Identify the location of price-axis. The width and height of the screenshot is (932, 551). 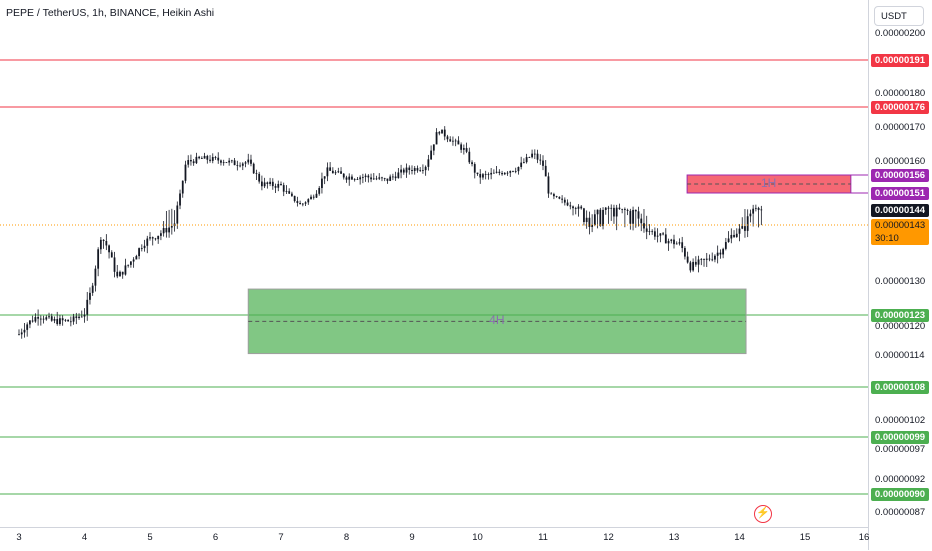
(900, 275).